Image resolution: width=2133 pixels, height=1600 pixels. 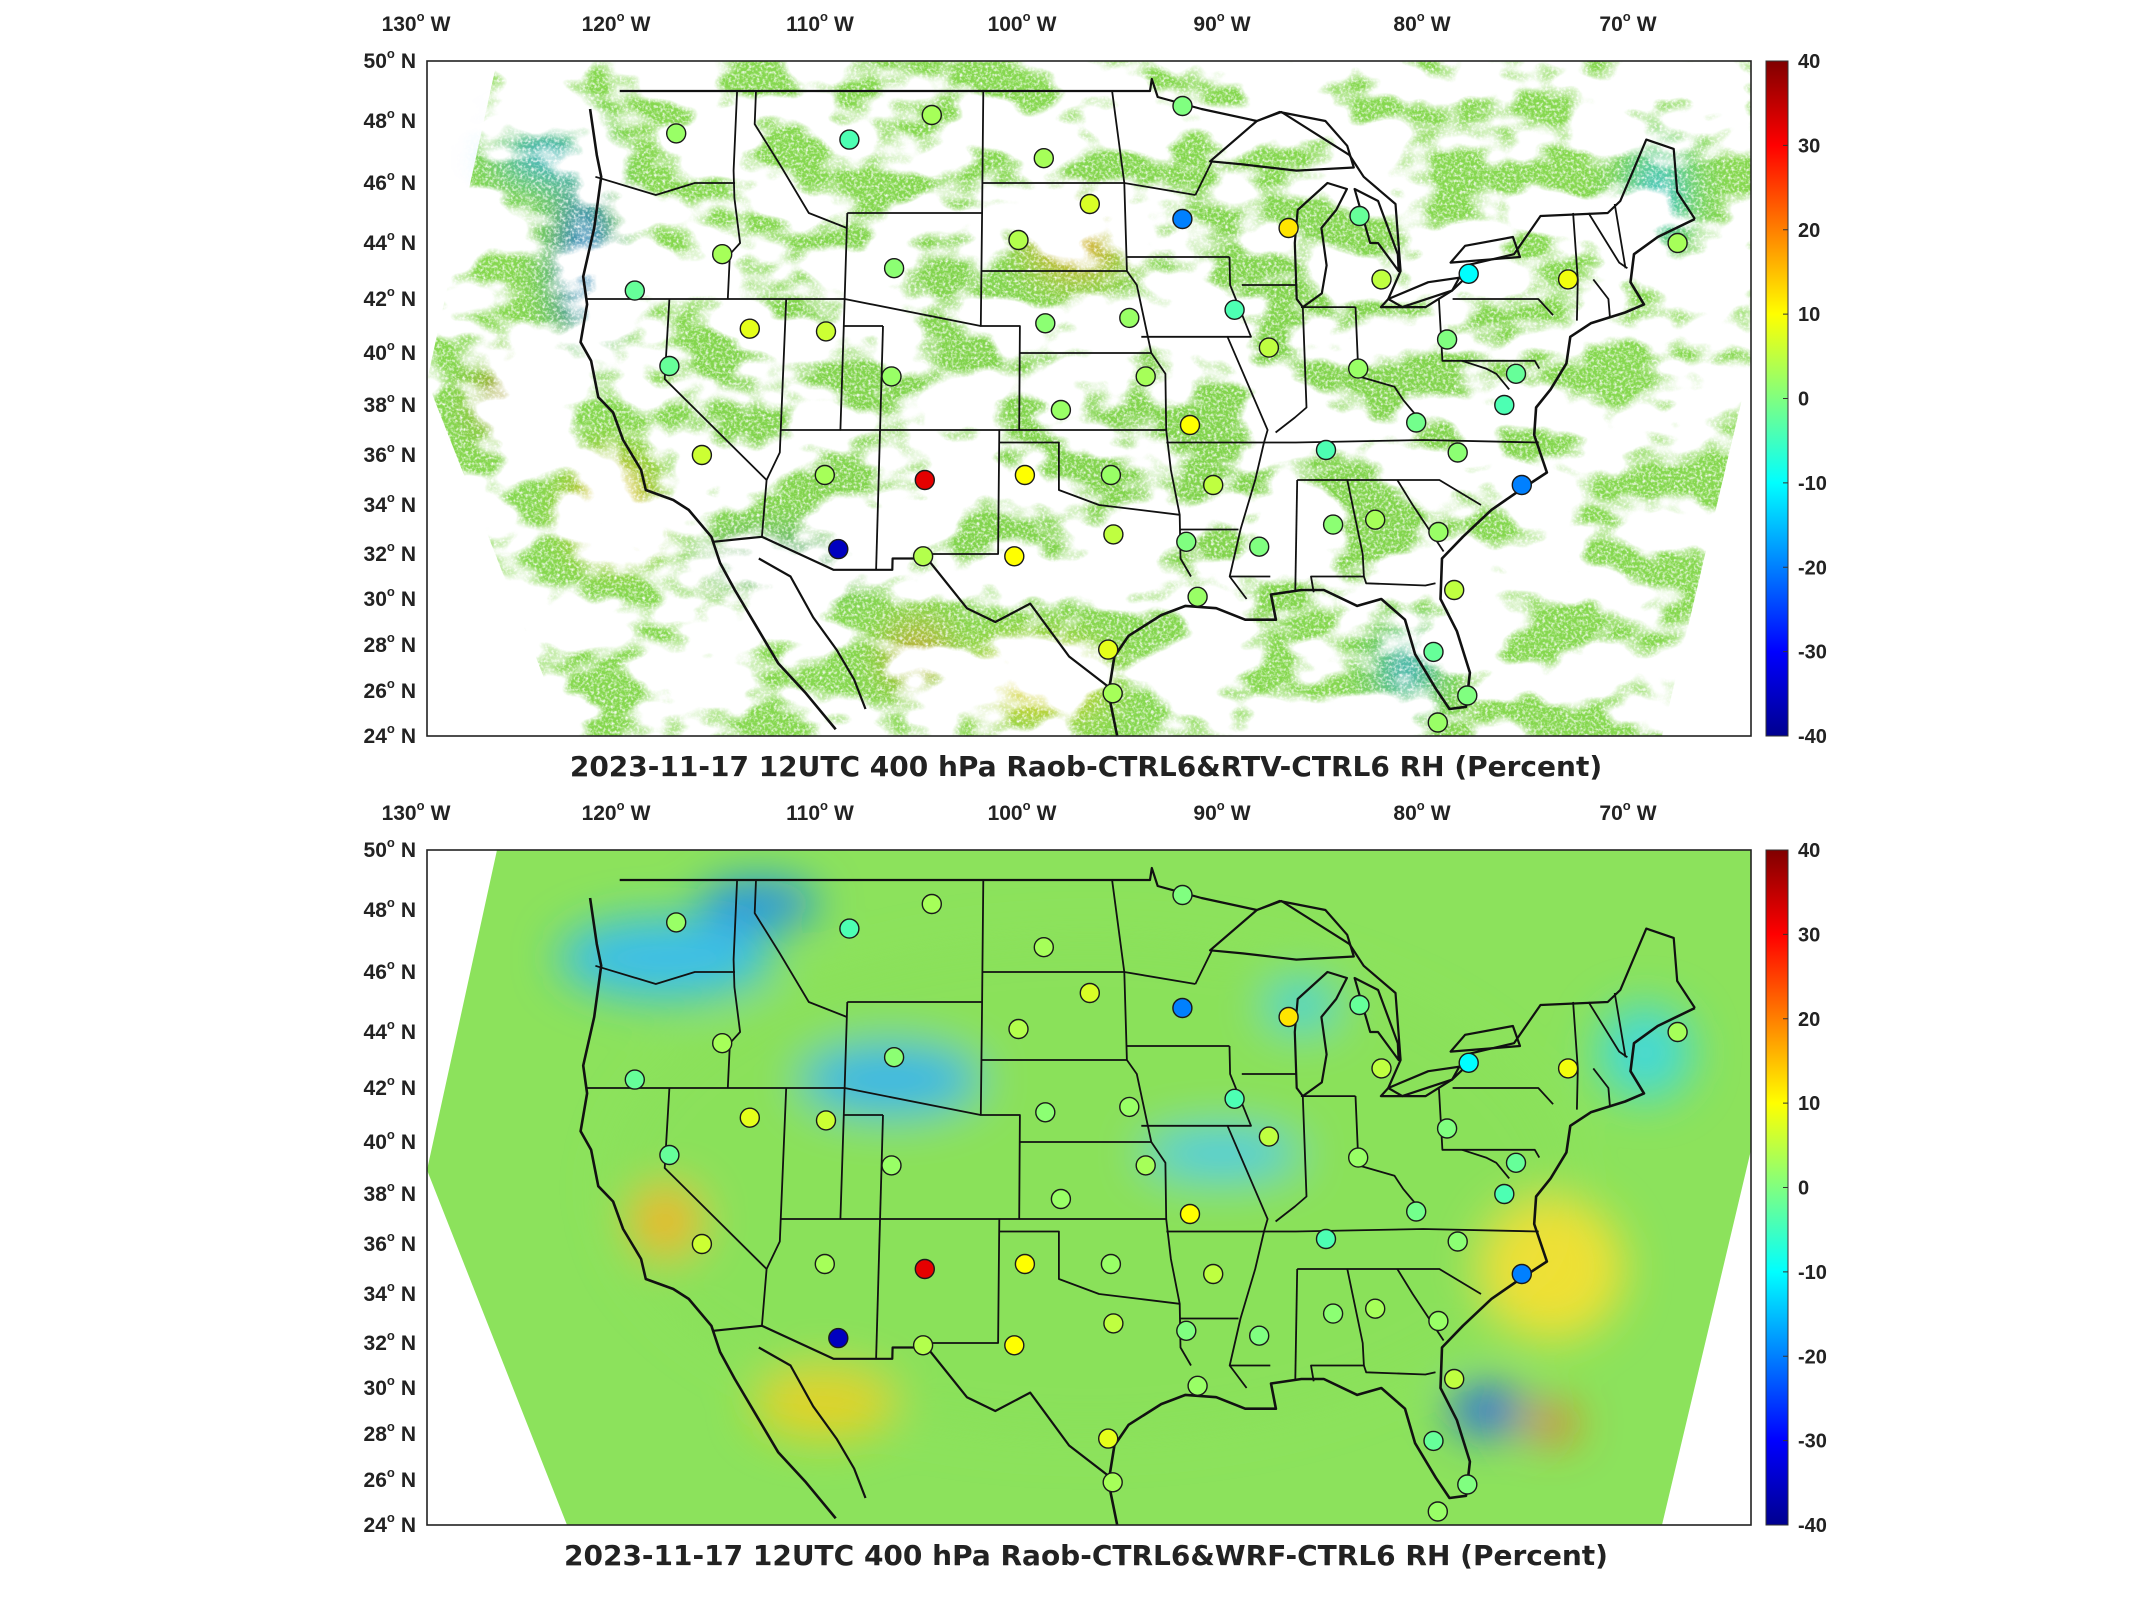 What do you see at coordinates (390, 1523) in the screenshot?
I see `lat-tick-label: 24o N` at bounding box center [390, 1523].